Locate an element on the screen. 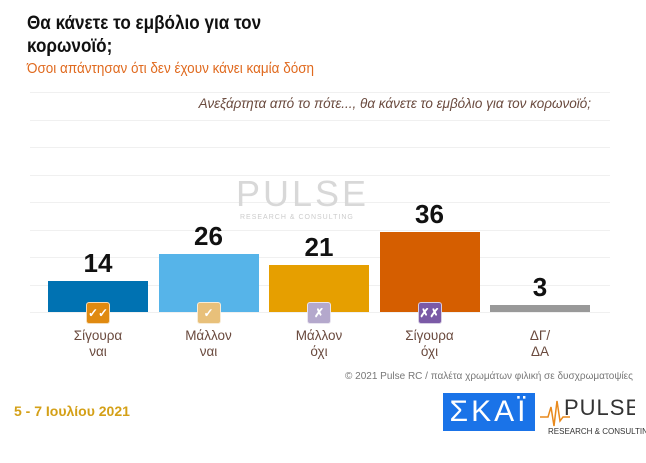 The image size is (646, 463). data-label: 3 is located at coordinates (540, 287).